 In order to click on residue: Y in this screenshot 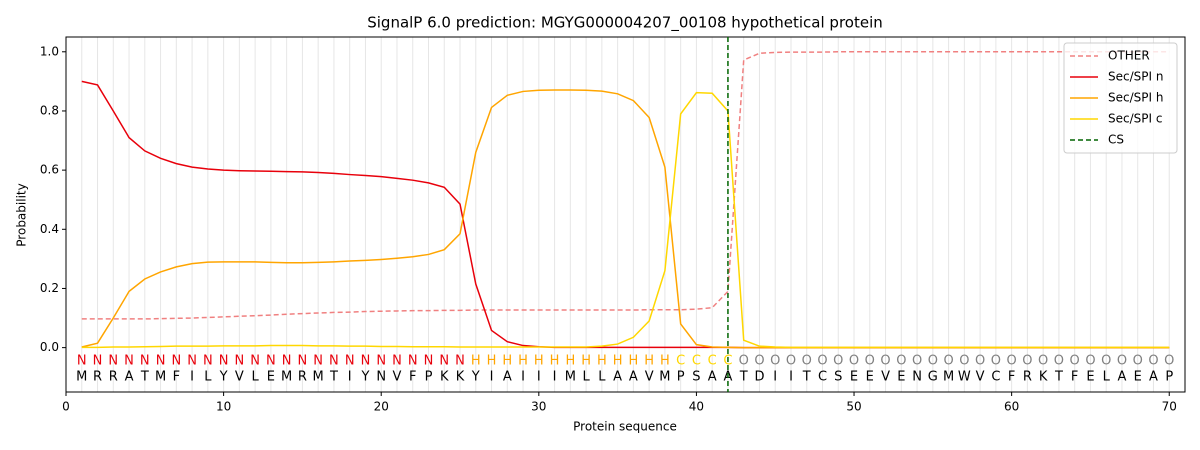, I will do `click(223, 377)`.